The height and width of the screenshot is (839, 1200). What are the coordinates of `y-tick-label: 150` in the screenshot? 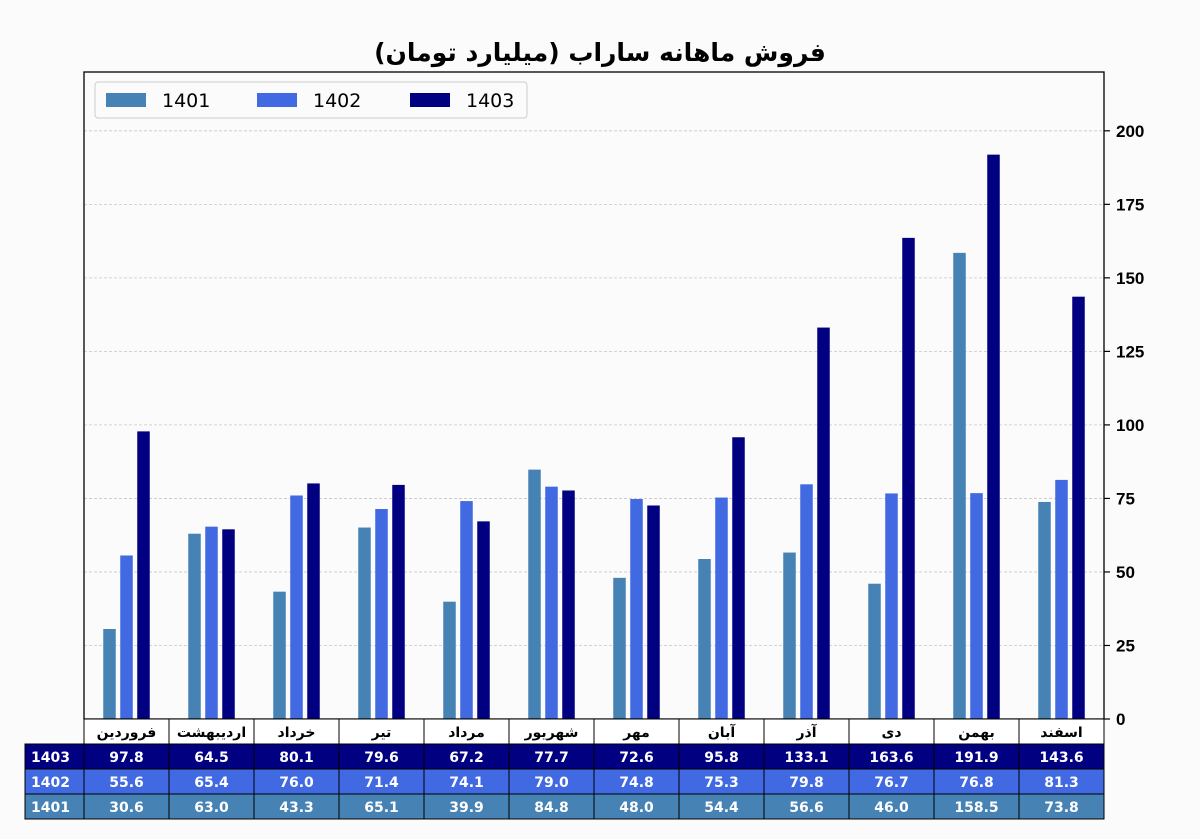 It's located at (1130, 278).